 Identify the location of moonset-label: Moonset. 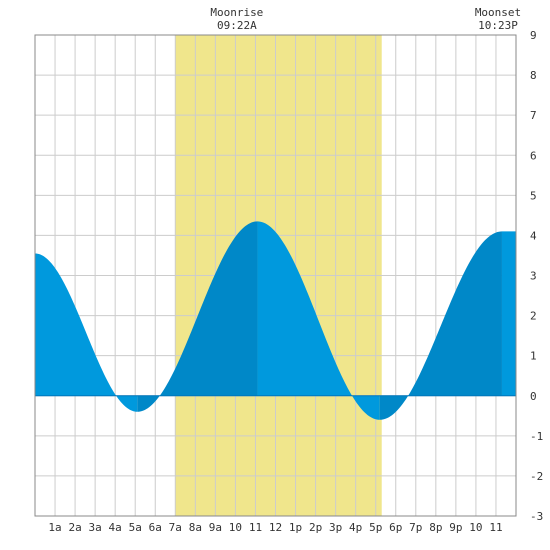
(498, 12).